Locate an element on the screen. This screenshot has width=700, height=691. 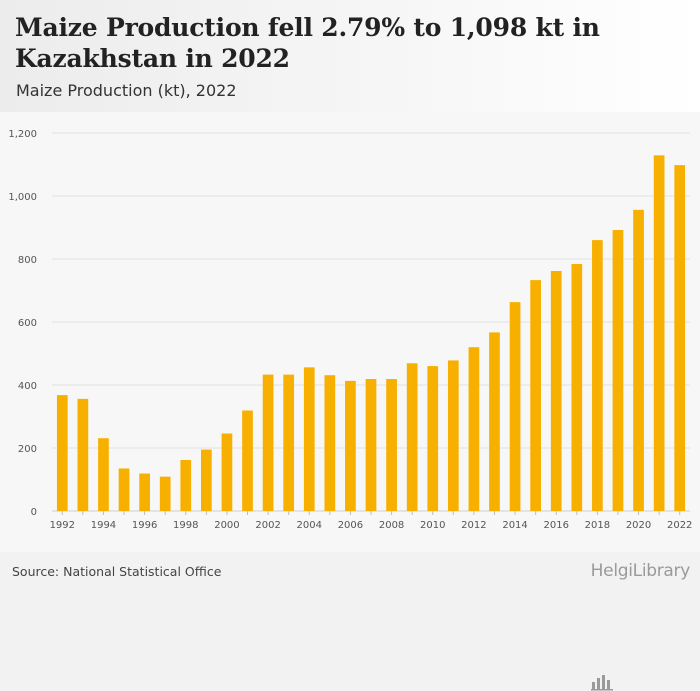
brand-logo: HelgiLibrary is located at coordinates (640, 626).